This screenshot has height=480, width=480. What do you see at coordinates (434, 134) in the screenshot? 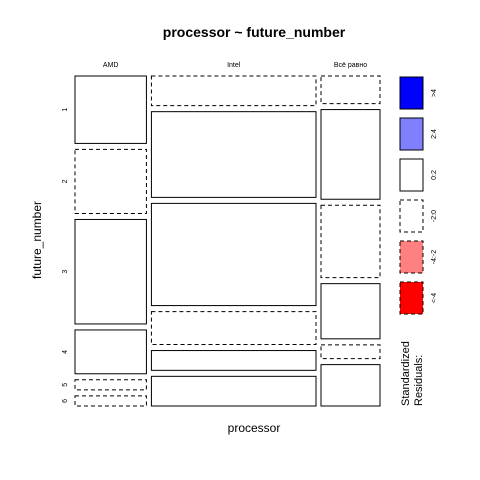
I see `legend-label-2: 2:4` at bounding box center [434, 134].